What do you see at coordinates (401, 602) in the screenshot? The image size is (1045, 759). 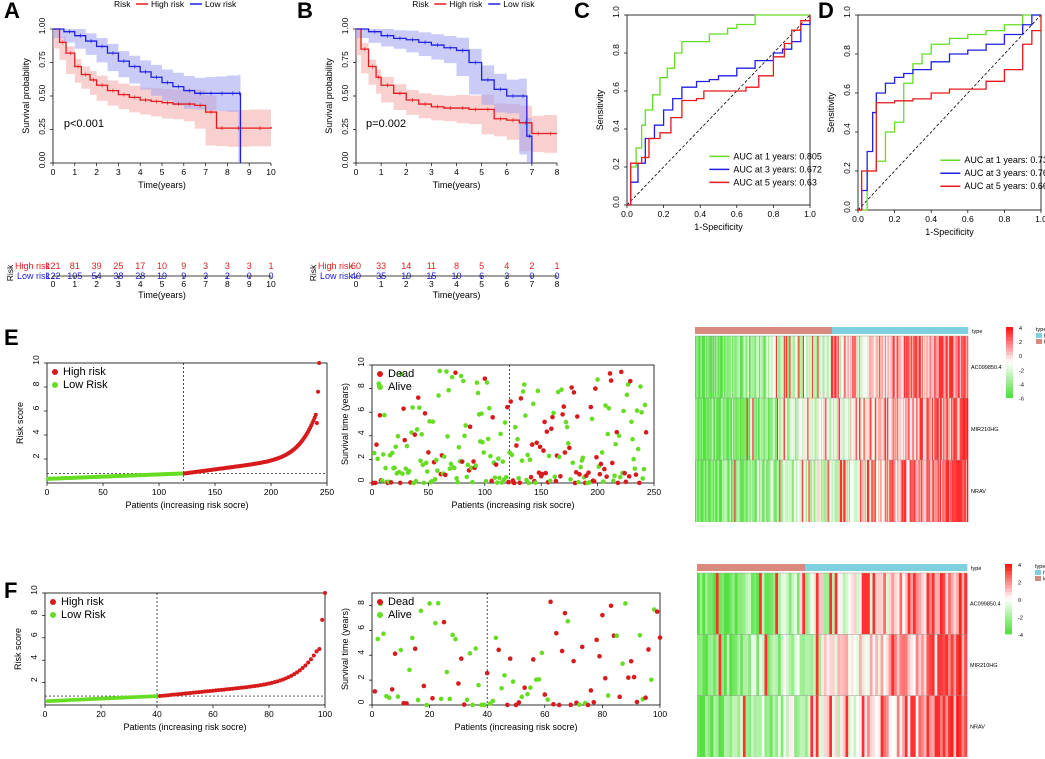 I see `legend-dead-label: Dead` at bounding box center [401, 602].